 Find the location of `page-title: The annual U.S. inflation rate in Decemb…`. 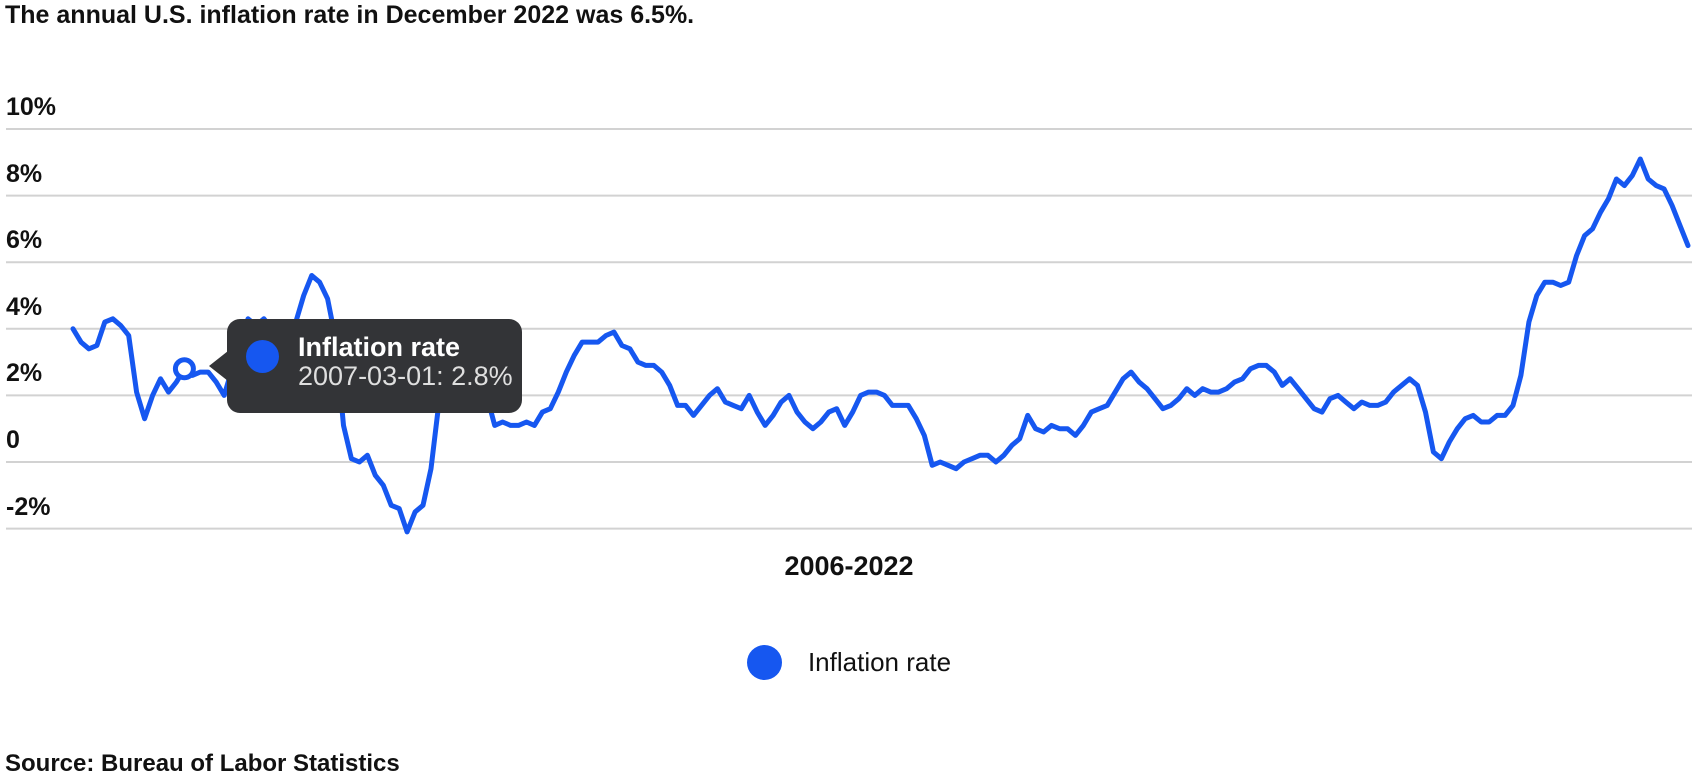

page-title: The annual U.S. inflation rate in Decemb… is located at coordinates (350, 15).